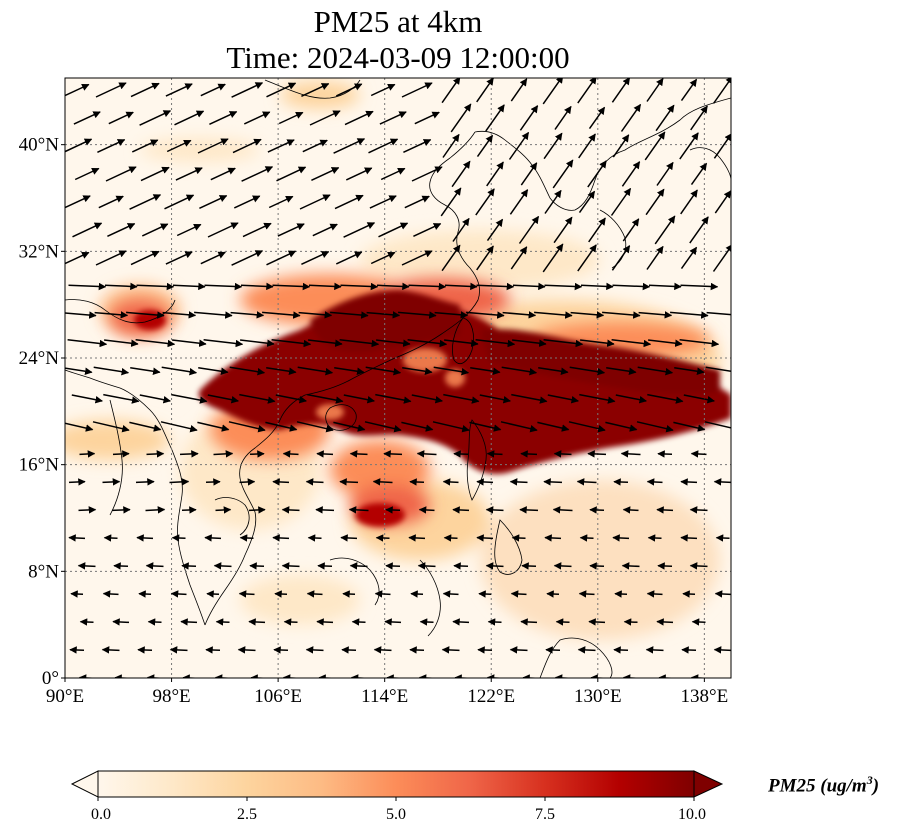 The width and height of the screenshot is (905, 836). What do you see at coordinates (39, 465) in the screenshot?
I see `lat-tick-label: 16°N` at bounding box center [39, 465].